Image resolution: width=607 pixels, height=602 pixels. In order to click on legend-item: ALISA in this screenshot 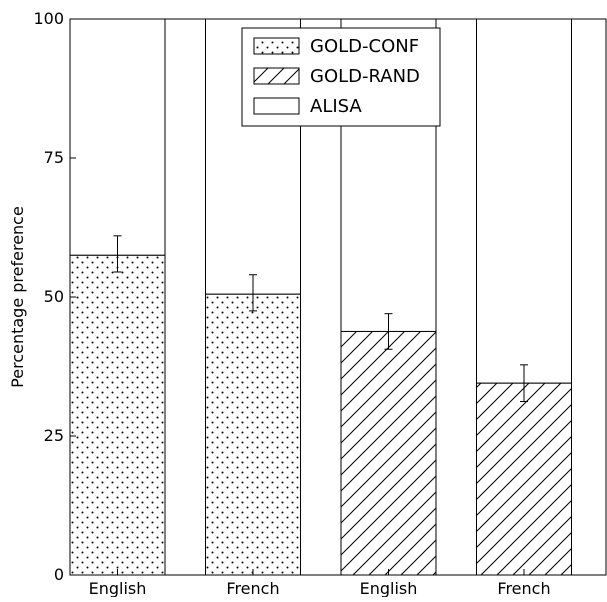, I will do `click(307, 106)`.